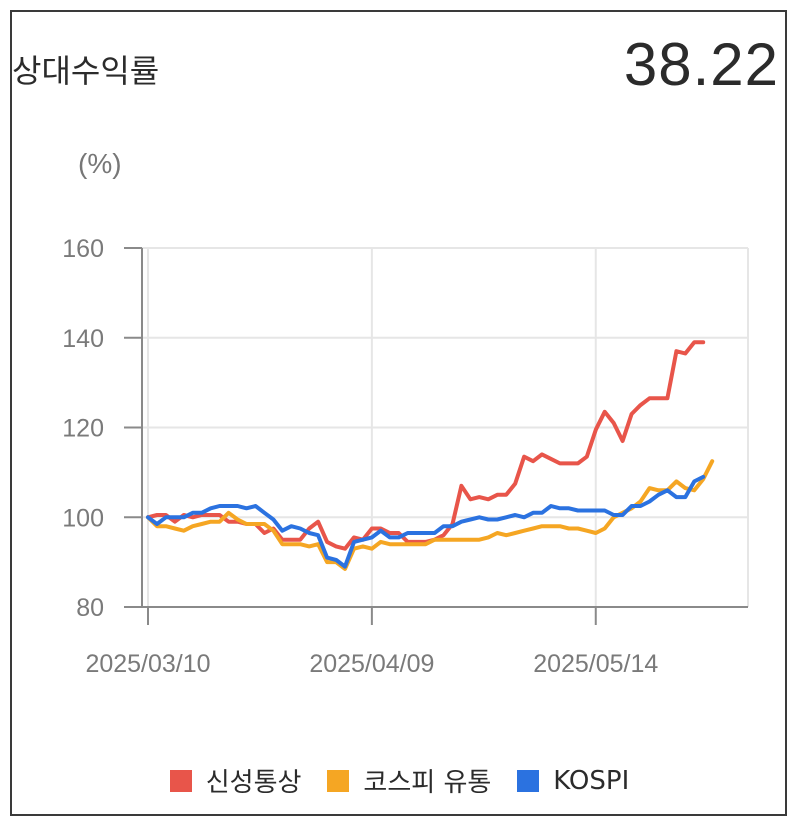 This screenshot has height=827, width=799. Describe the element at coordinates (591, 780) in the screenshot. I see `legend-label: KOSPI` at that location.